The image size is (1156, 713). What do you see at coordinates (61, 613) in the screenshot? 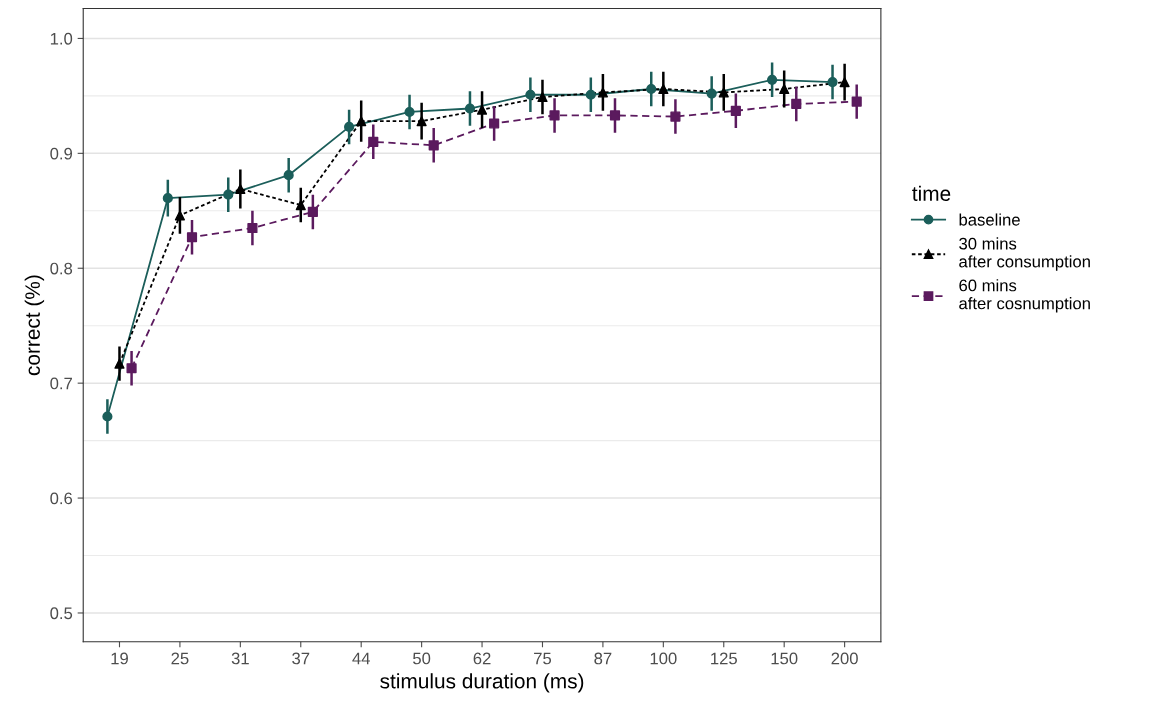
I see `y-tick-label: 0.5` at bounding box center [61, 613].